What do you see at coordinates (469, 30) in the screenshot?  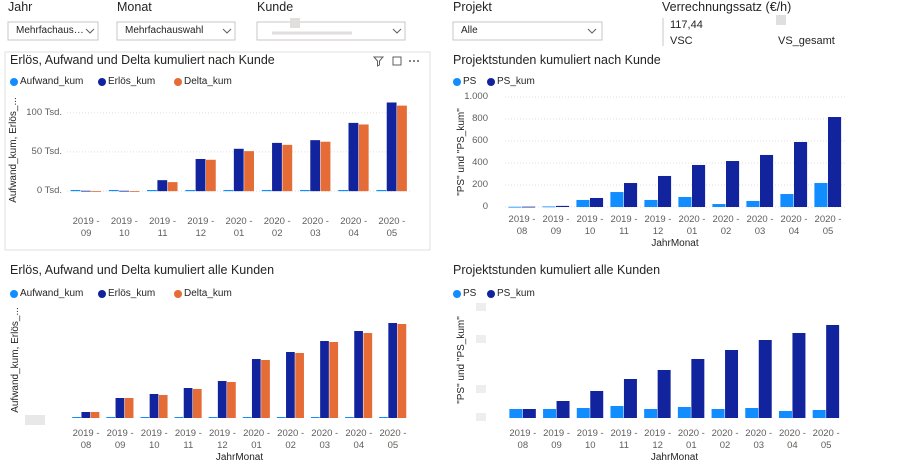 I see `slicer-value: Alle` at bounding box center [469, 30].